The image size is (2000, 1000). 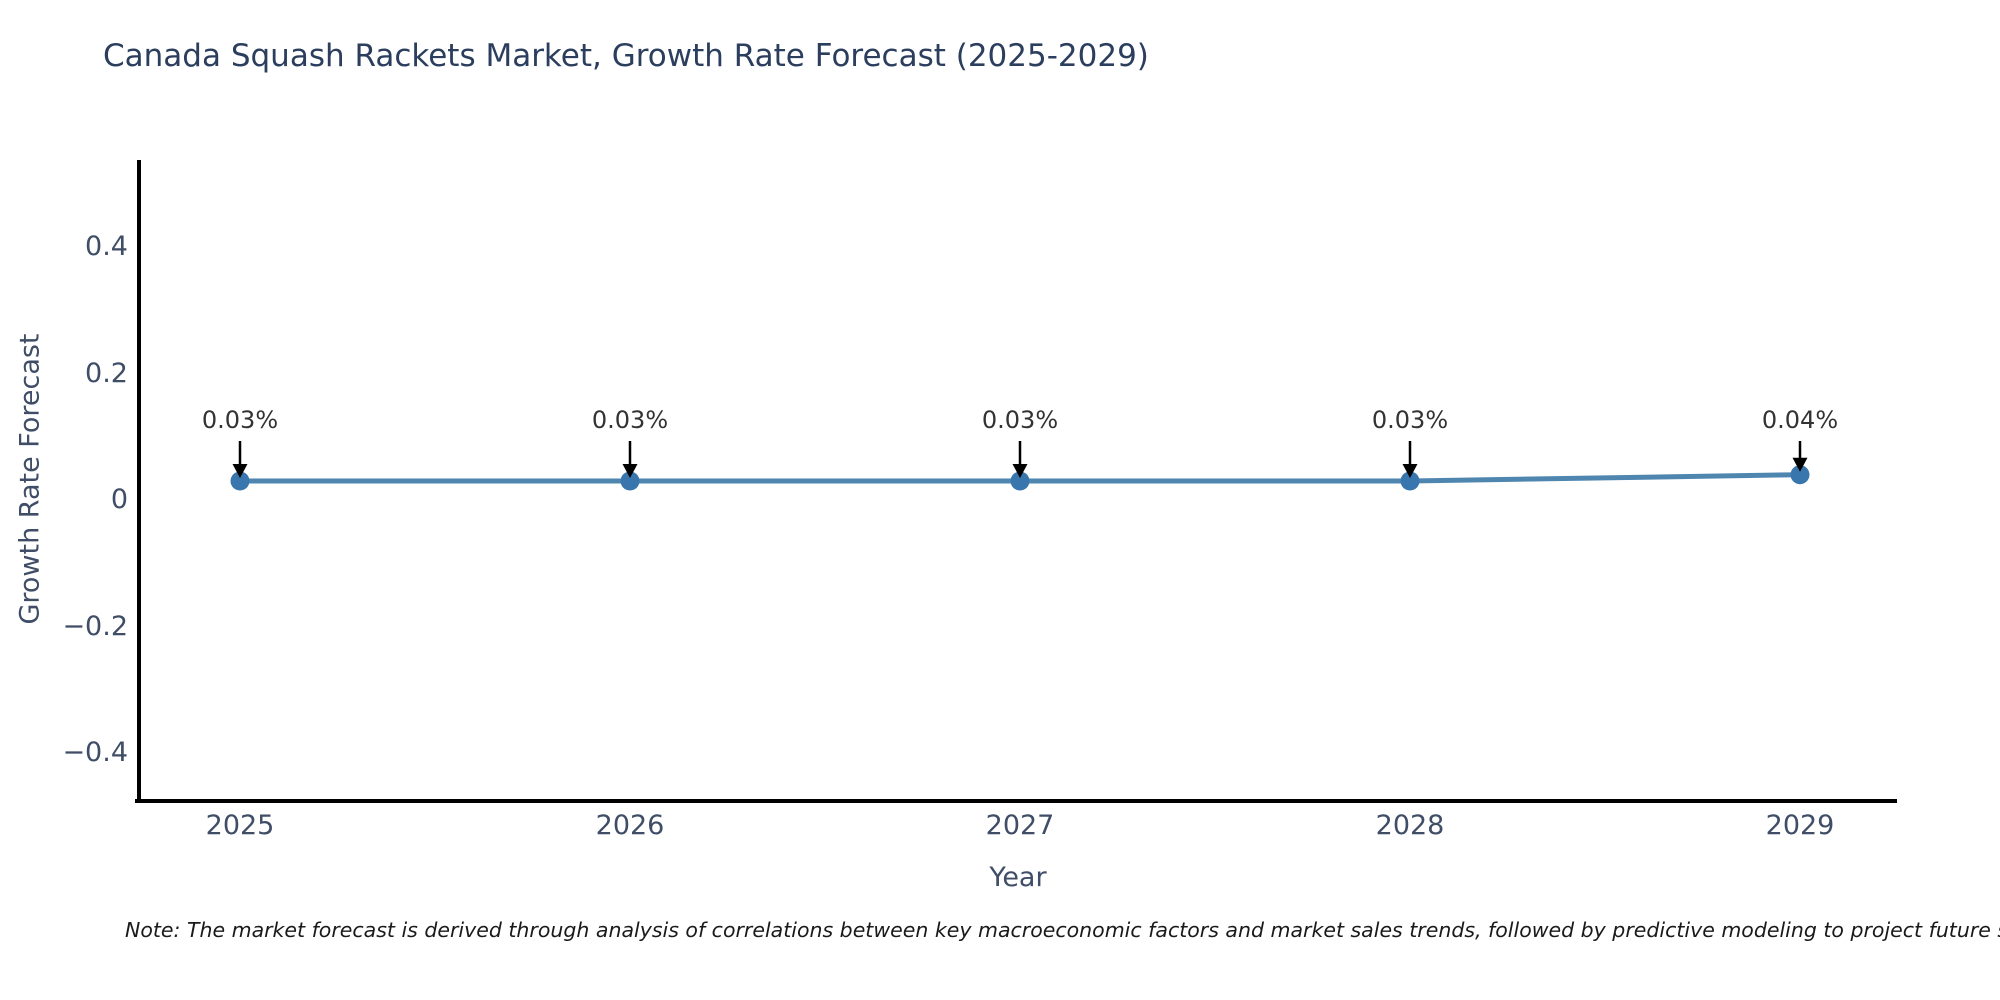 What do you see at coordinates (30, 479) in the screenshot?
I see `y-axis-title: Growth Rate Forecast` at bounding box center [30, 479].